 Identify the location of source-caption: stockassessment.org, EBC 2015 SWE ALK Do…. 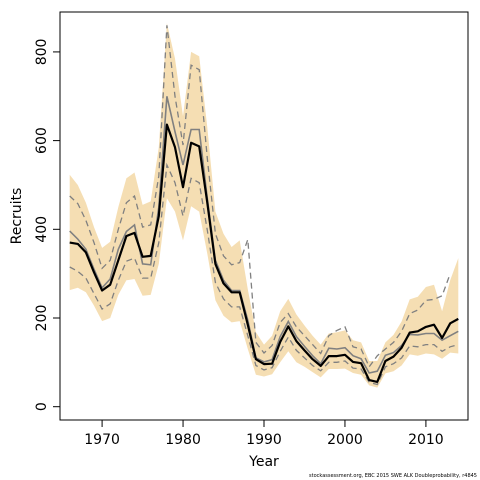
(393, 476).